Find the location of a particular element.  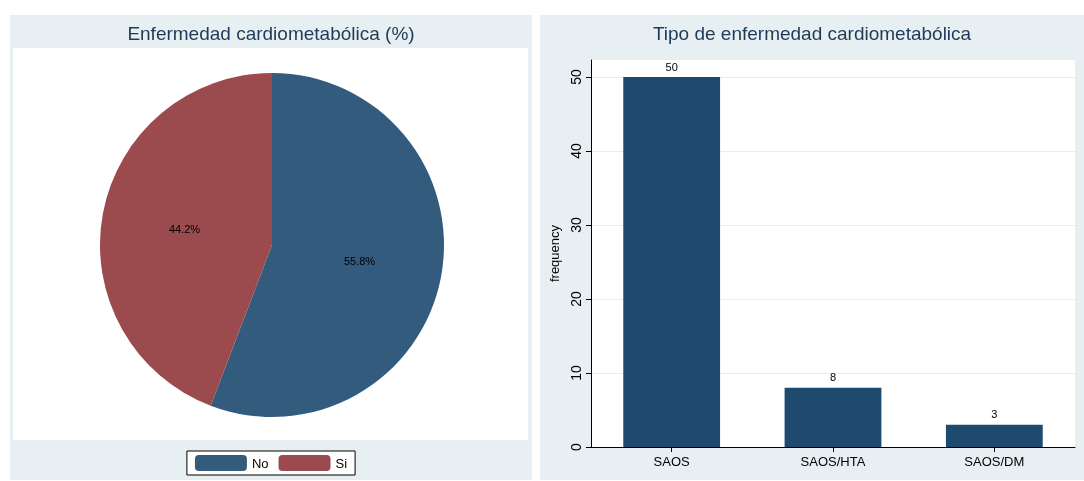

legend-label: No is located at coordinates (260, 463).